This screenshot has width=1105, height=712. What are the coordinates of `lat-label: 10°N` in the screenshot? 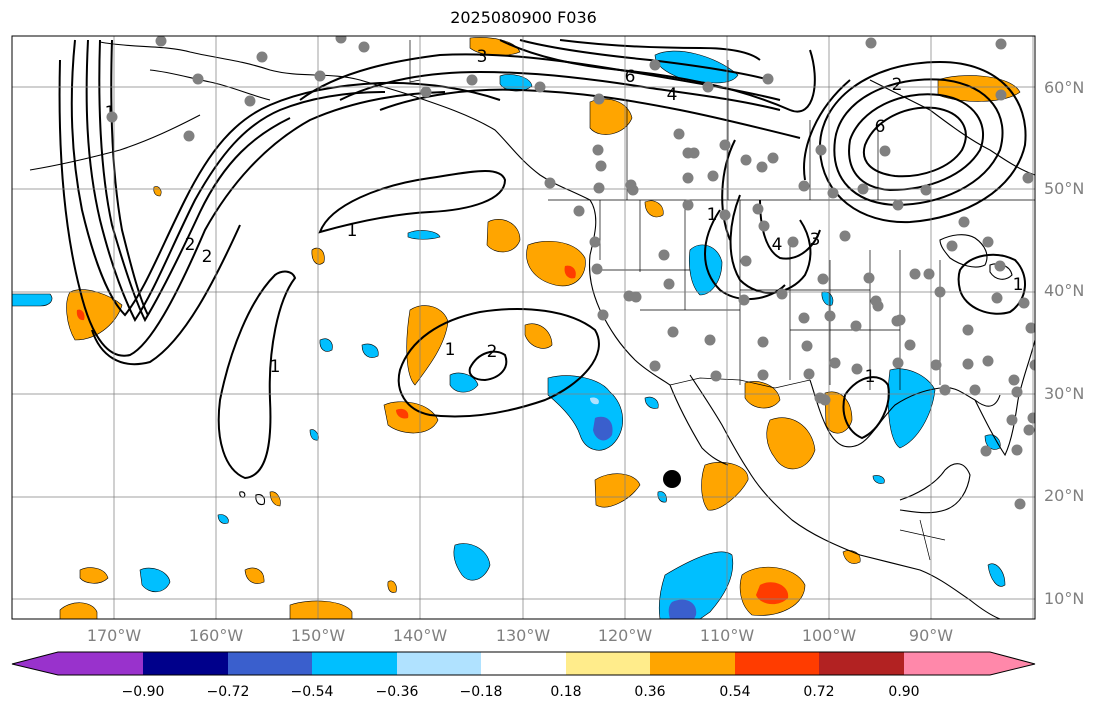 It's located at (1064, 598).